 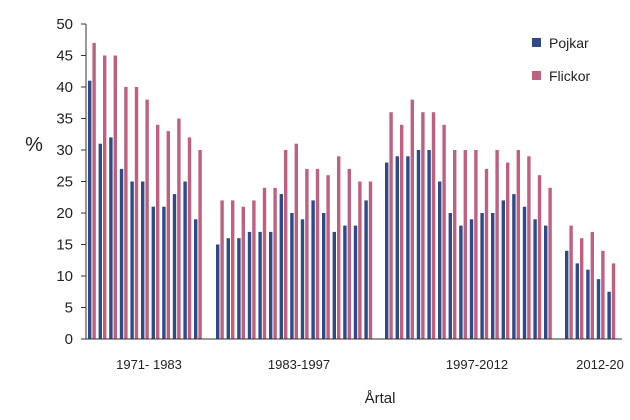 What do you see at coordinates (34, 145) in the screenshot?
I see `y-axis-title: %` at bounding box center [34, 145].